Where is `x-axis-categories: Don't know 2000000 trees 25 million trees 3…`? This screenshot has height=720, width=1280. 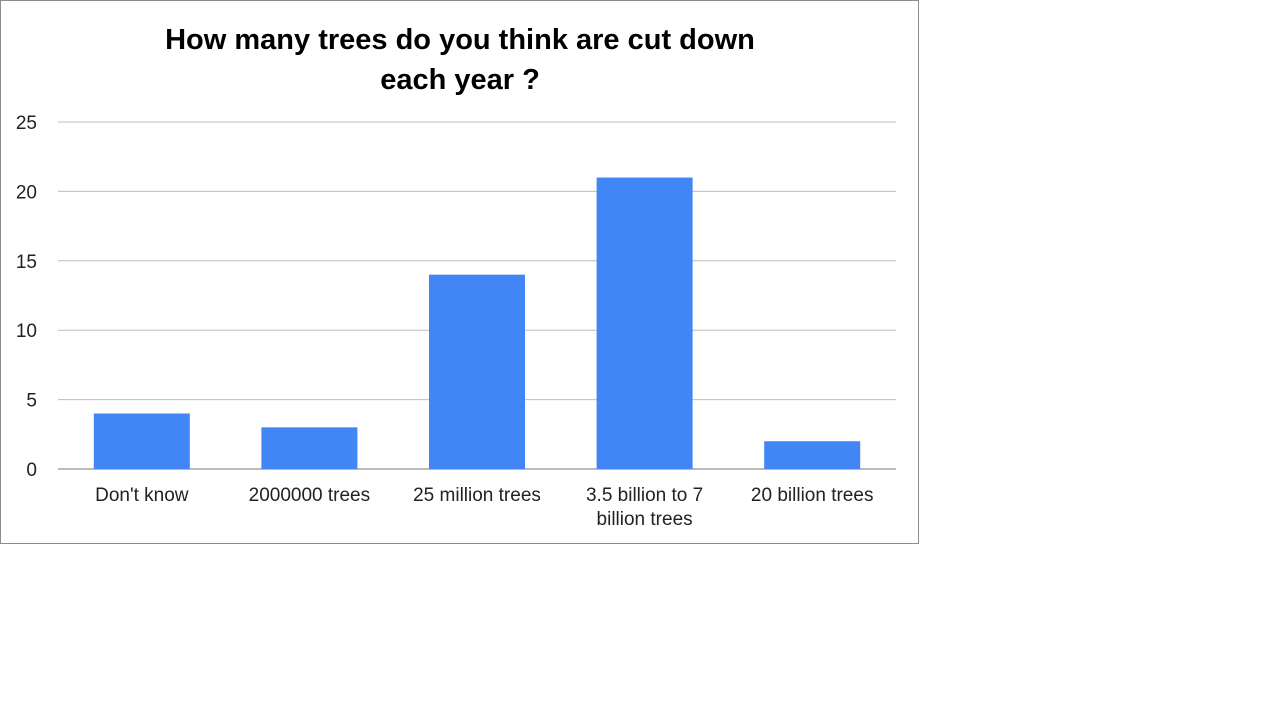
x-axis-categories: Don't know 2000000 trees 25 million trees 3… is located at coordinates (484, 507).